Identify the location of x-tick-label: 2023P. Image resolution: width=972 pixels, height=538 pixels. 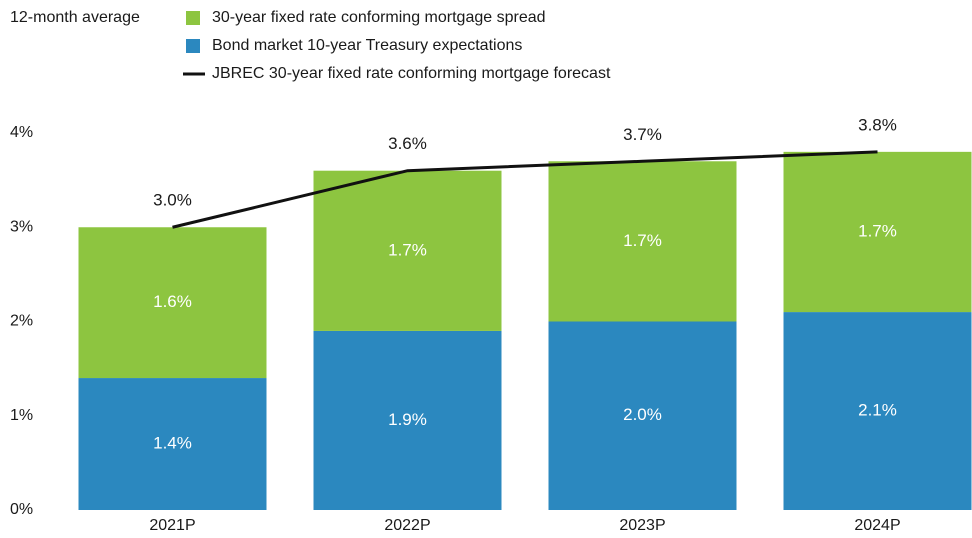
(642, 525).